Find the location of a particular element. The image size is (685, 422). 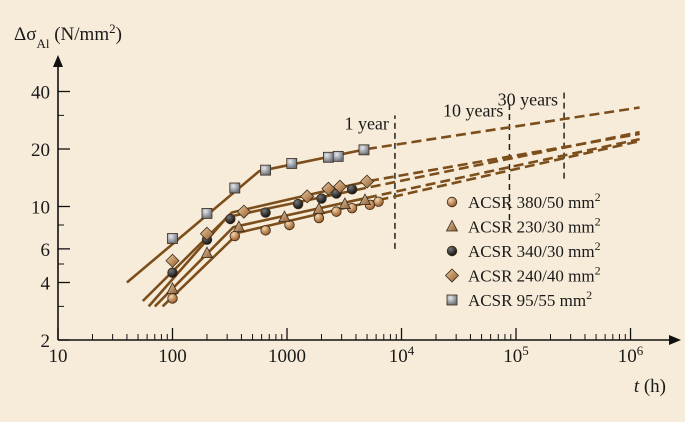

time-marker-label: 10 years is located at coordinates (473, 111).